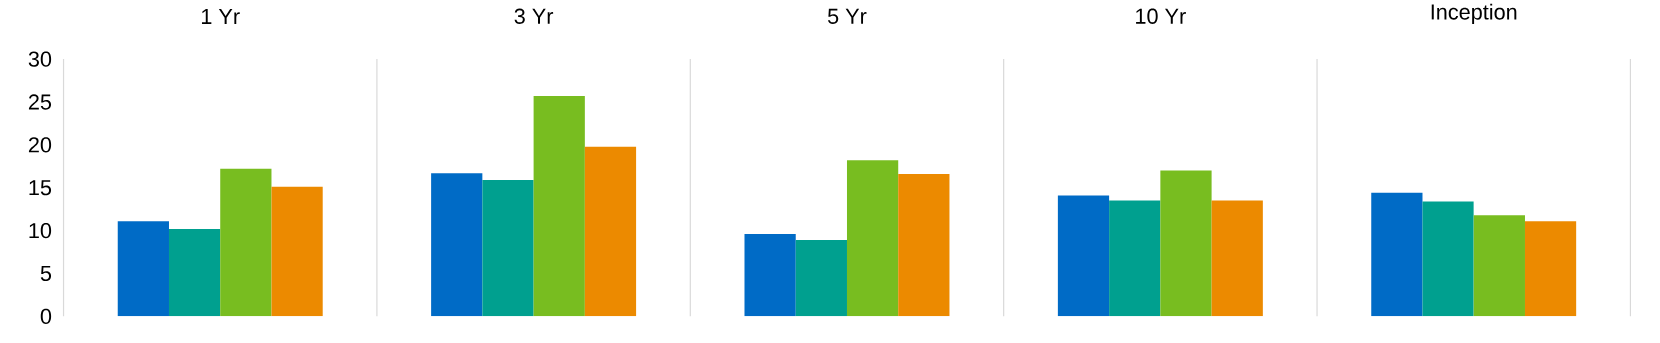  I want to click on y-tick-label: 25, so click(40, 102).